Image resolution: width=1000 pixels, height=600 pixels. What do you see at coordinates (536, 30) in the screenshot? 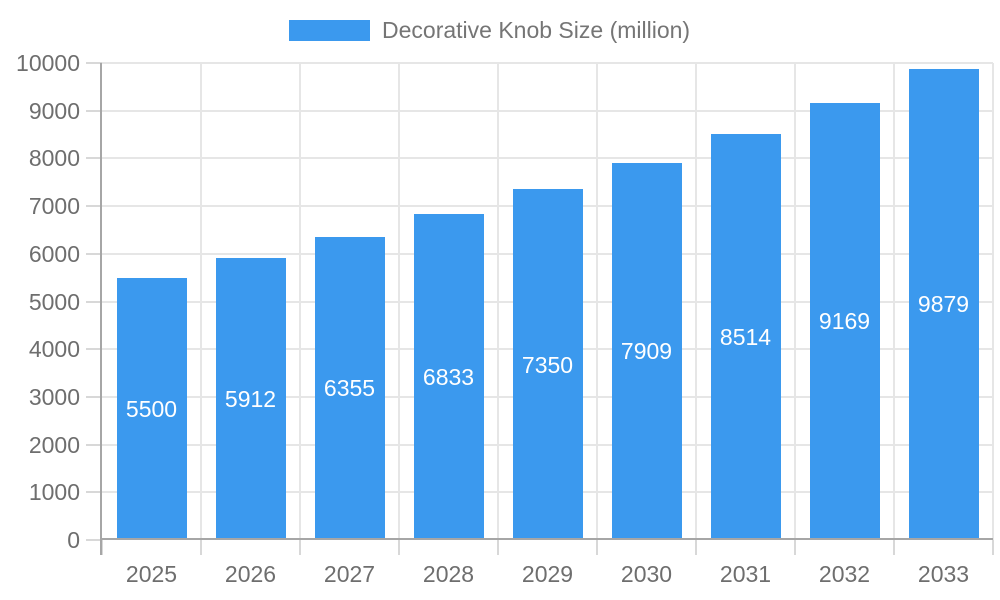
I see `legend-label: Decorative Knob Size (million)` at bounding box center [536, 30].